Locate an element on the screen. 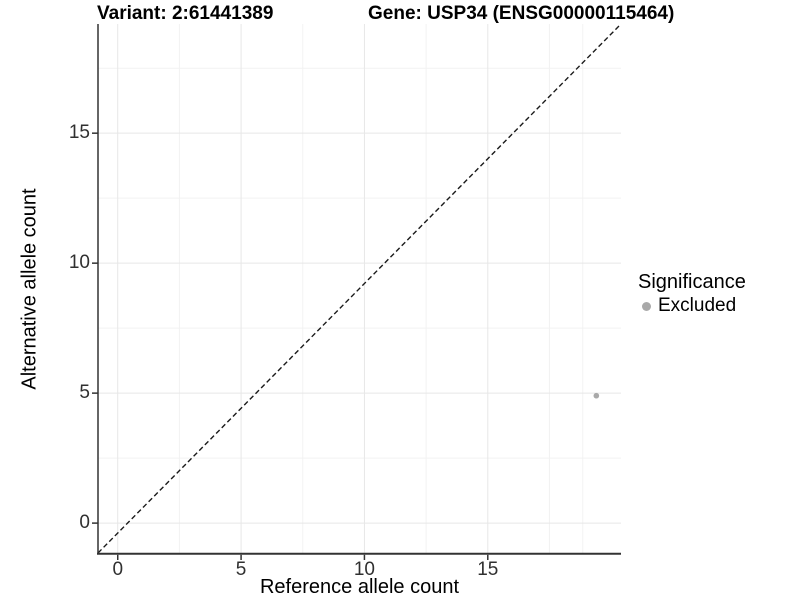  variant-title: Variant: 2:61441389 is located at coordinates (185, 13).